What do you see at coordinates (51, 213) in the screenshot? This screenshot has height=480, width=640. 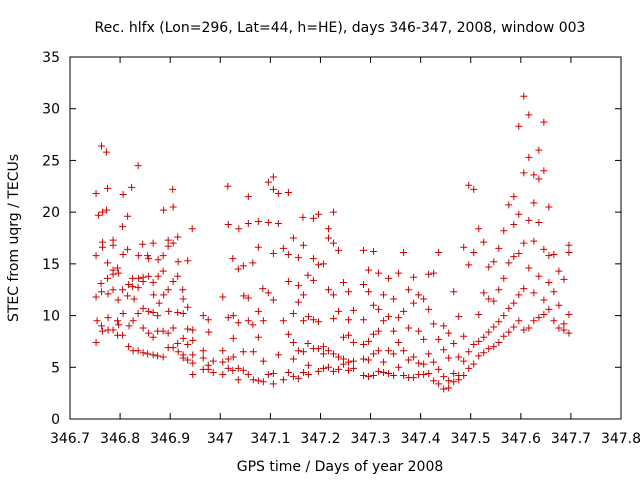 I see `y-tick-label: 20` at bounding box center [51, 213].